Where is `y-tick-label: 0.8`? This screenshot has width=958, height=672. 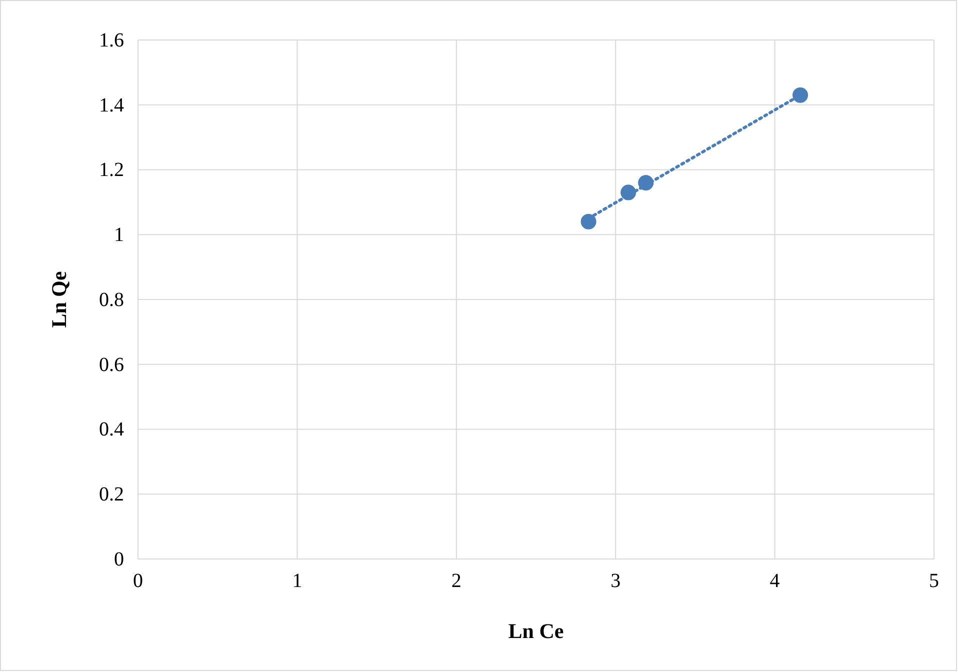 y-tick-label: 0.8 is located at coordinates (111, 299).